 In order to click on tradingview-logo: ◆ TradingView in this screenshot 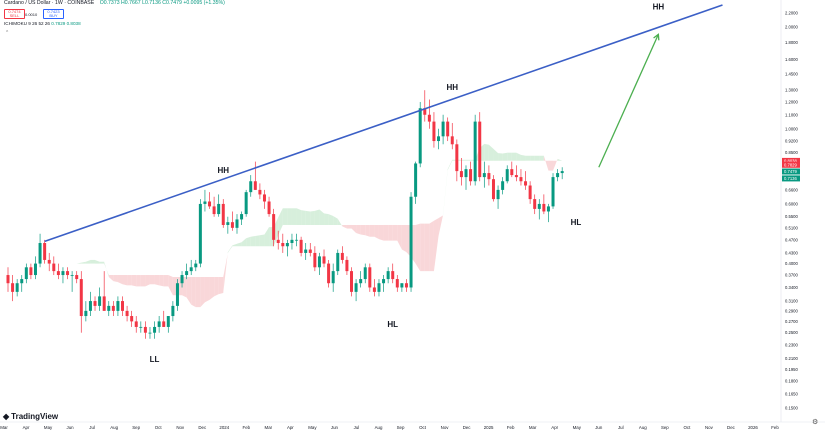, I will do `click(30, 416)`.